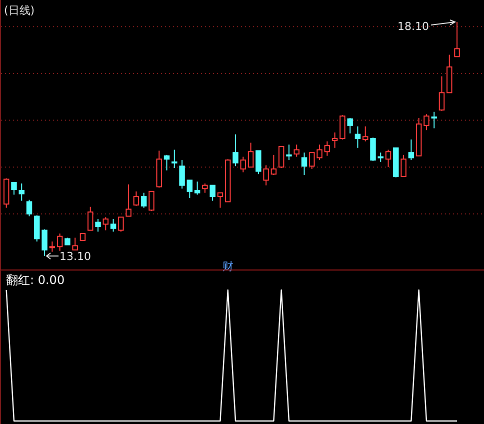 The image size is (484, 424). I want to click on annotation: 13.10, so click(76, 256).